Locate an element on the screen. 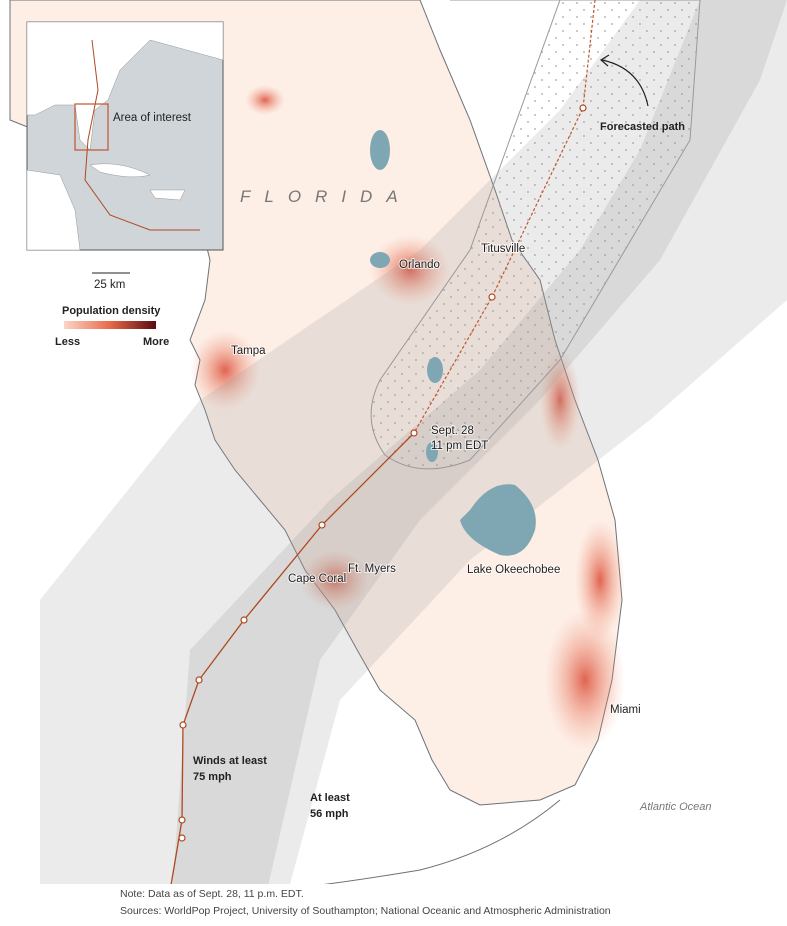 This screenshot has width=787, height=926. forecast-arrow is located at coordinates (624, 80).